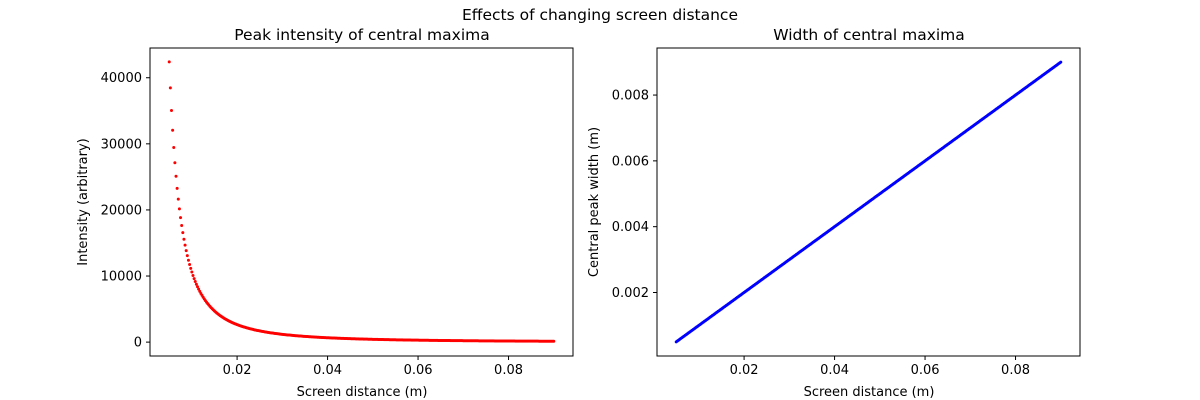  Describe the element at coordinates (880, 367) in the screenshot. I see `width-x-ticks: 0.02 0.04 0.06 0.08` at that location.